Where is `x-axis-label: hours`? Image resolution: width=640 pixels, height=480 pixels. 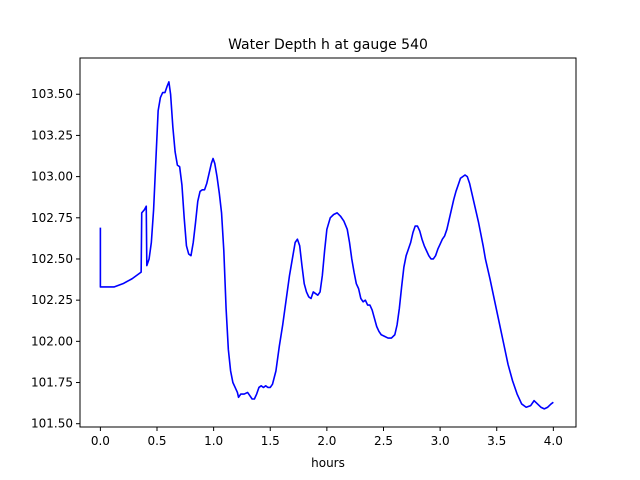 x-axis-label: hours is located at coordinates (328, 463).